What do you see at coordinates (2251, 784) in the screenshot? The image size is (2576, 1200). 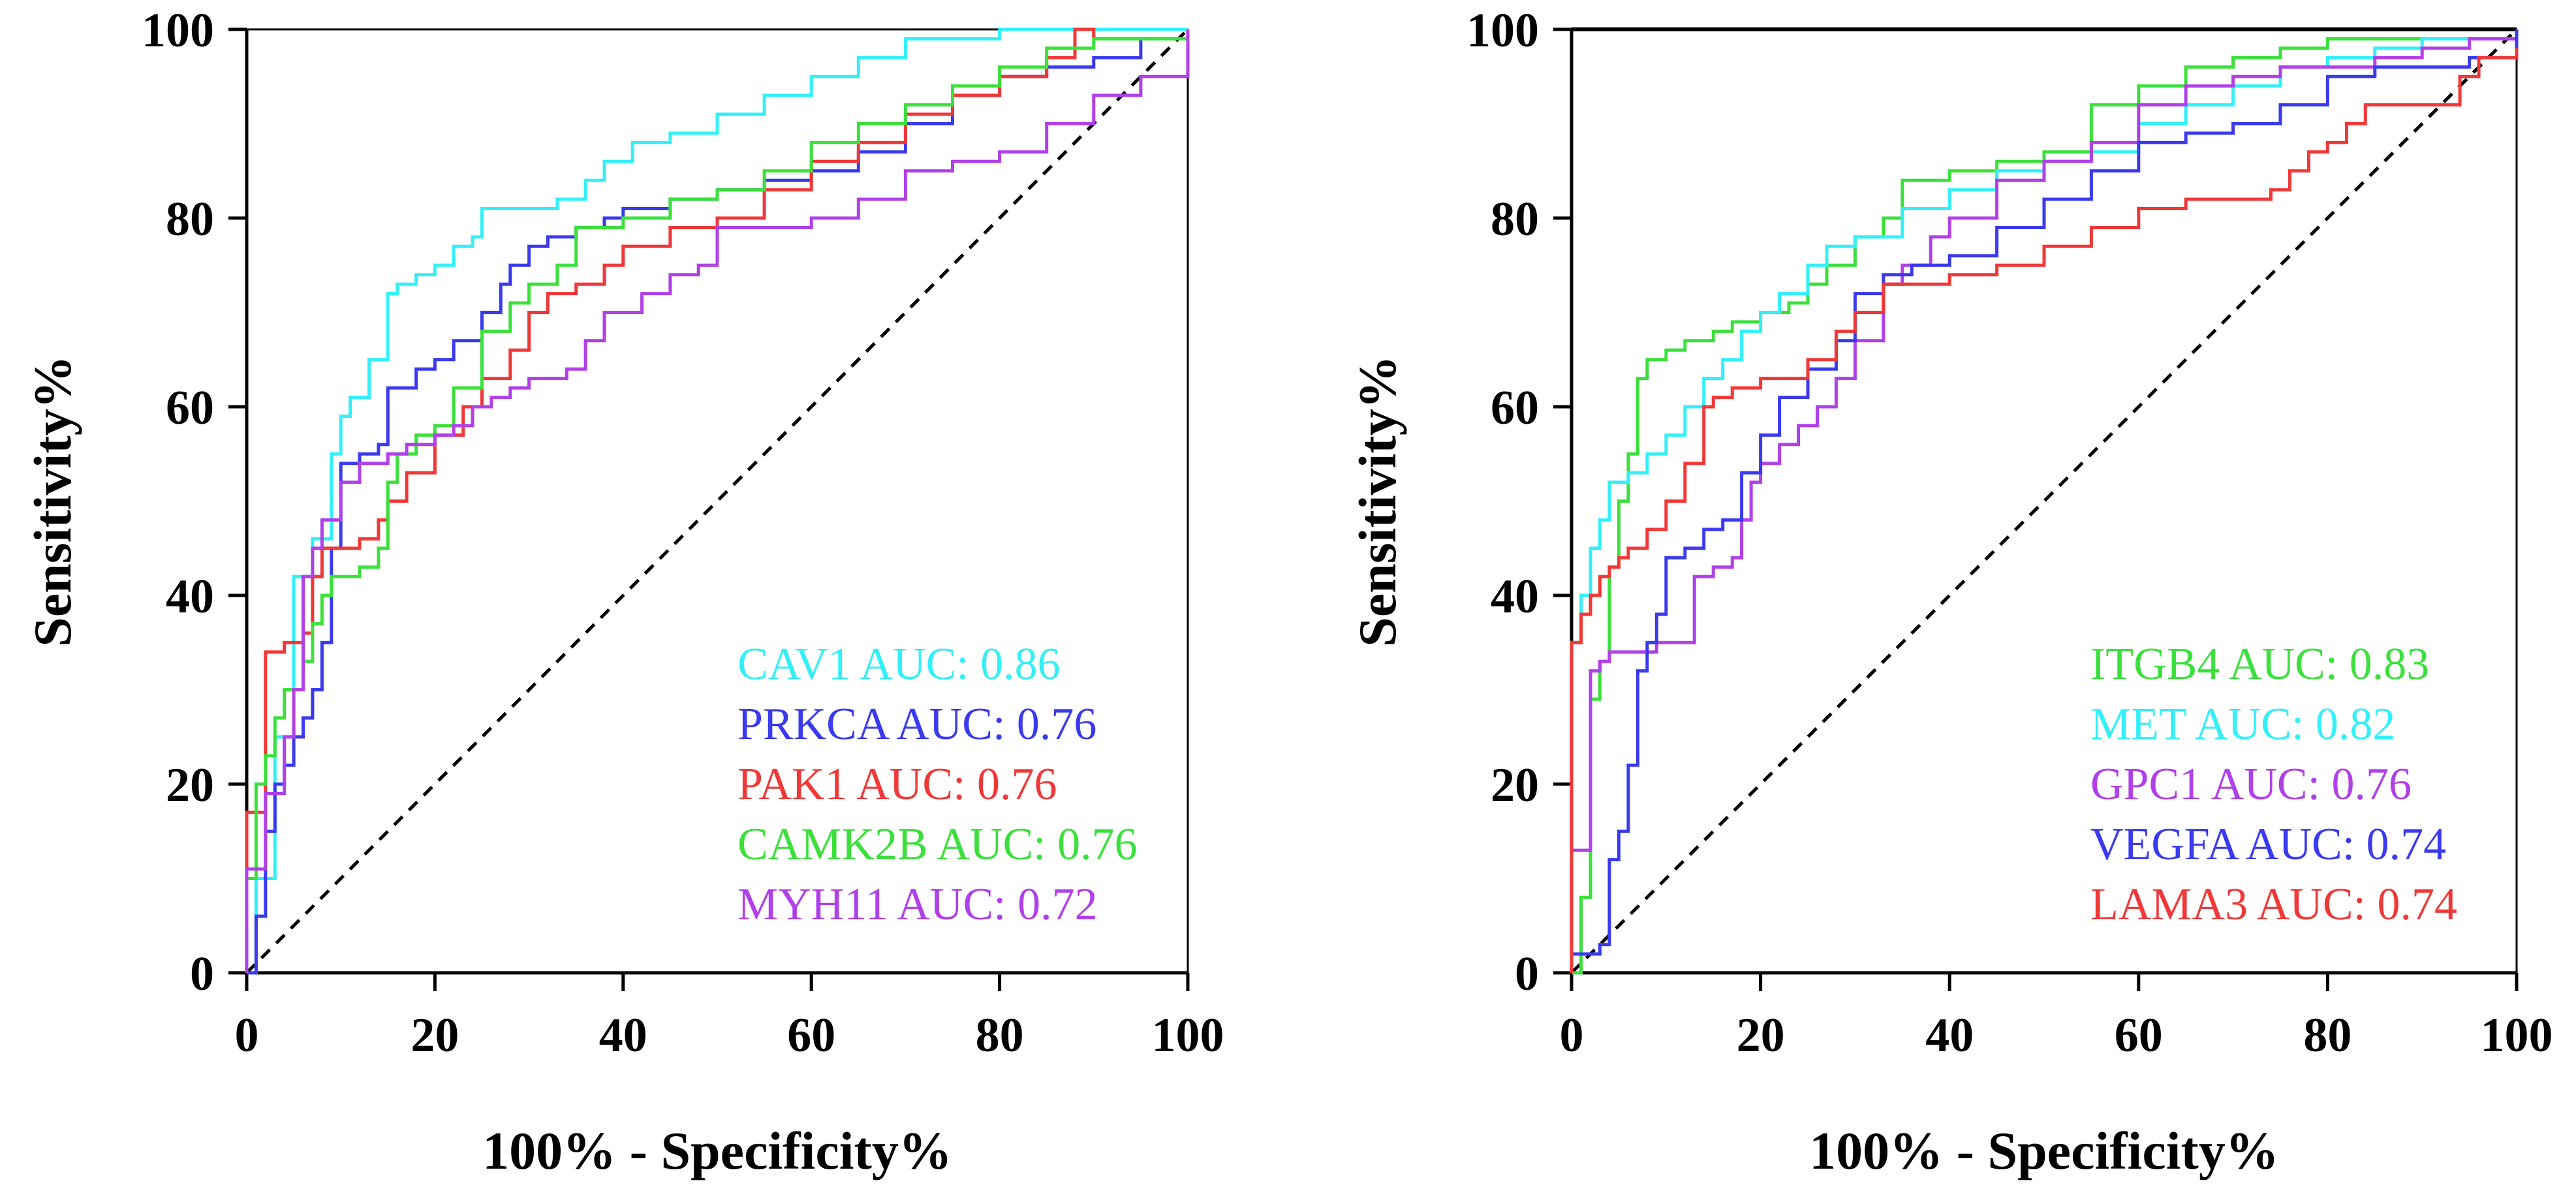 I see `legend-entry-gpc1: GPC1 AUC: 0.76` at bounding box center [2251, 784].